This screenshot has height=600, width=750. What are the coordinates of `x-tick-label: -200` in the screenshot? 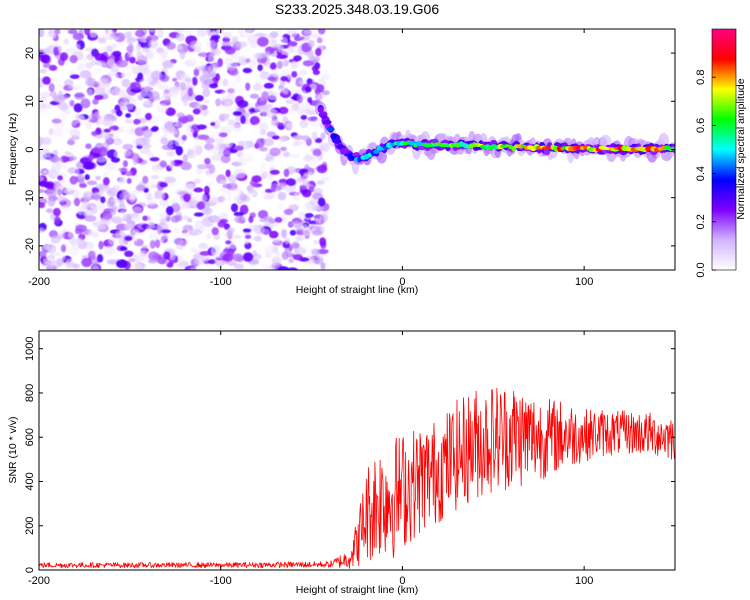 It's located at (39, 282).